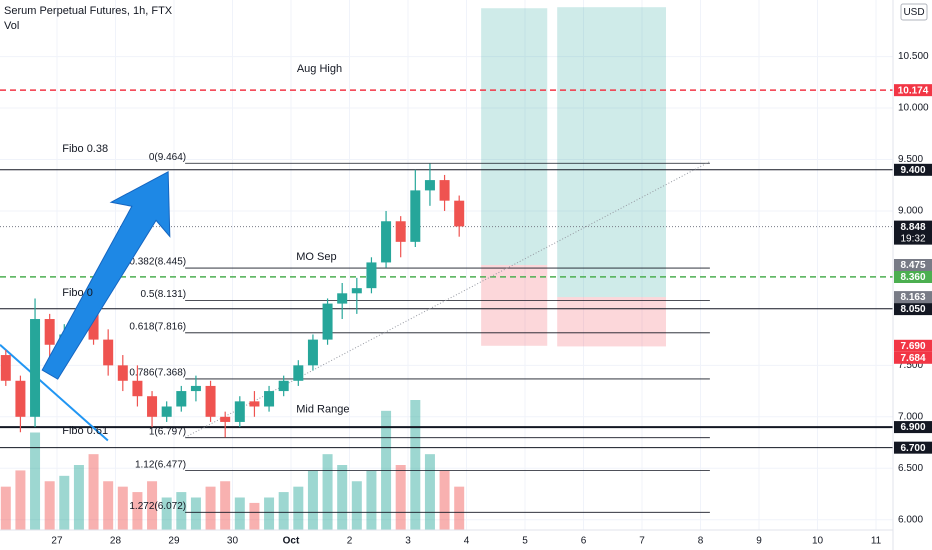 The width and height of the screenshot is (932, 550). What do you see at coordinates (701, 541) in the screenshot?
I see `x-tick-label: 8` at bounding box center [701, 541].